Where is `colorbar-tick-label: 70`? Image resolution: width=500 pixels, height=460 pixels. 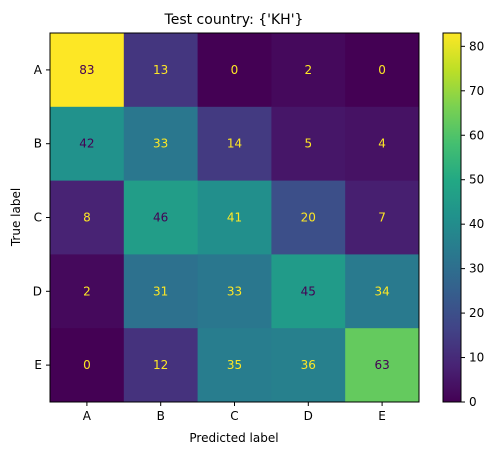
colorbar-tick-label: 70 is located at coordinates (476, 91).